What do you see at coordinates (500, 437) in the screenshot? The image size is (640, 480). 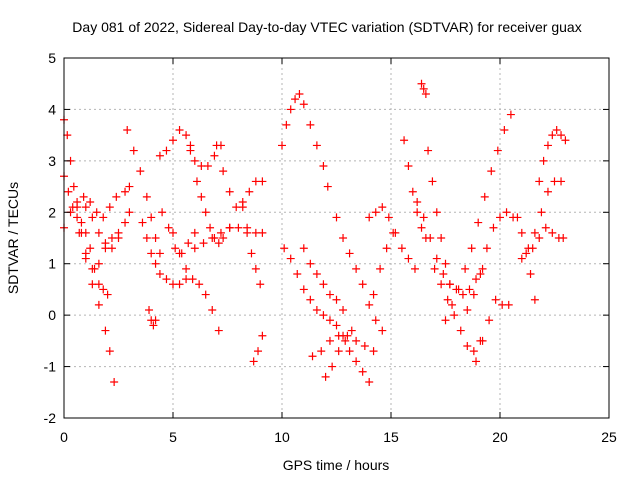 I see `x-tick-label: 20` at bounding box center [500, 437].